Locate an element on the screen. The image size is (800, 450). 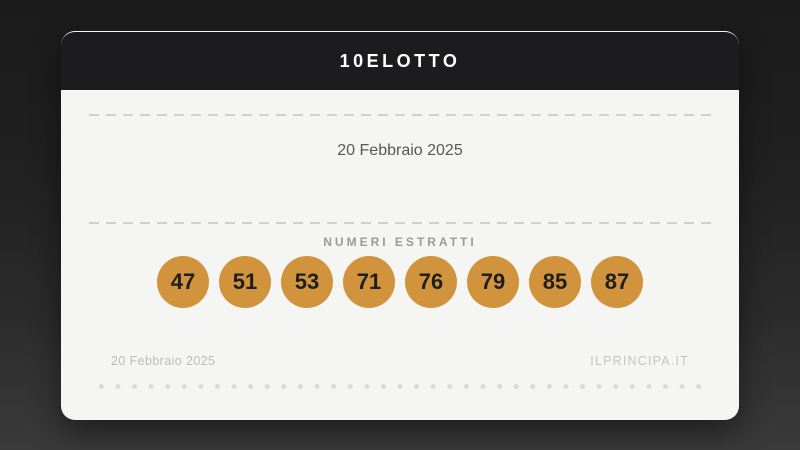
footer-site-label: ILPRINCIPA.IT is located at coordinates (639, 361).